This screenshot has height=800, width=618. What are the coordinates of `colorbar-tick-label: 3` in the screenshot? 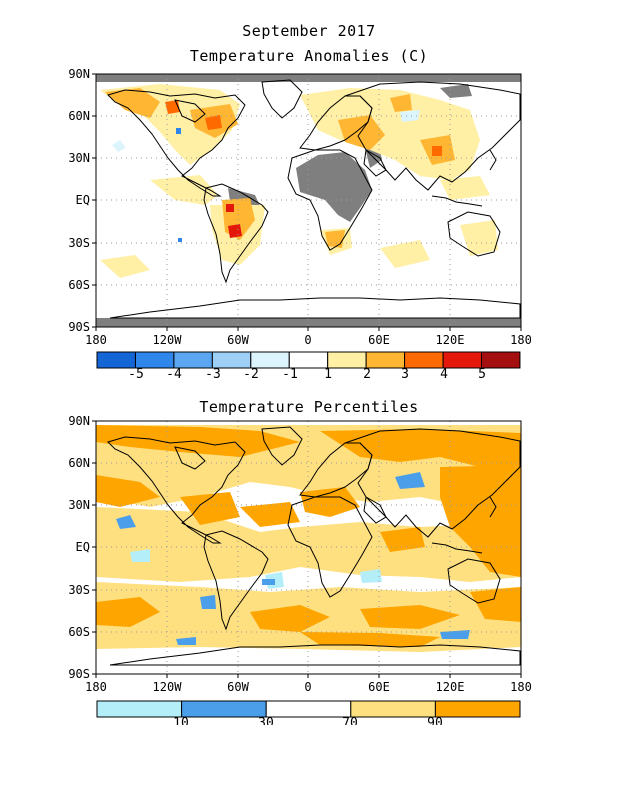 It's located at (405, 372).